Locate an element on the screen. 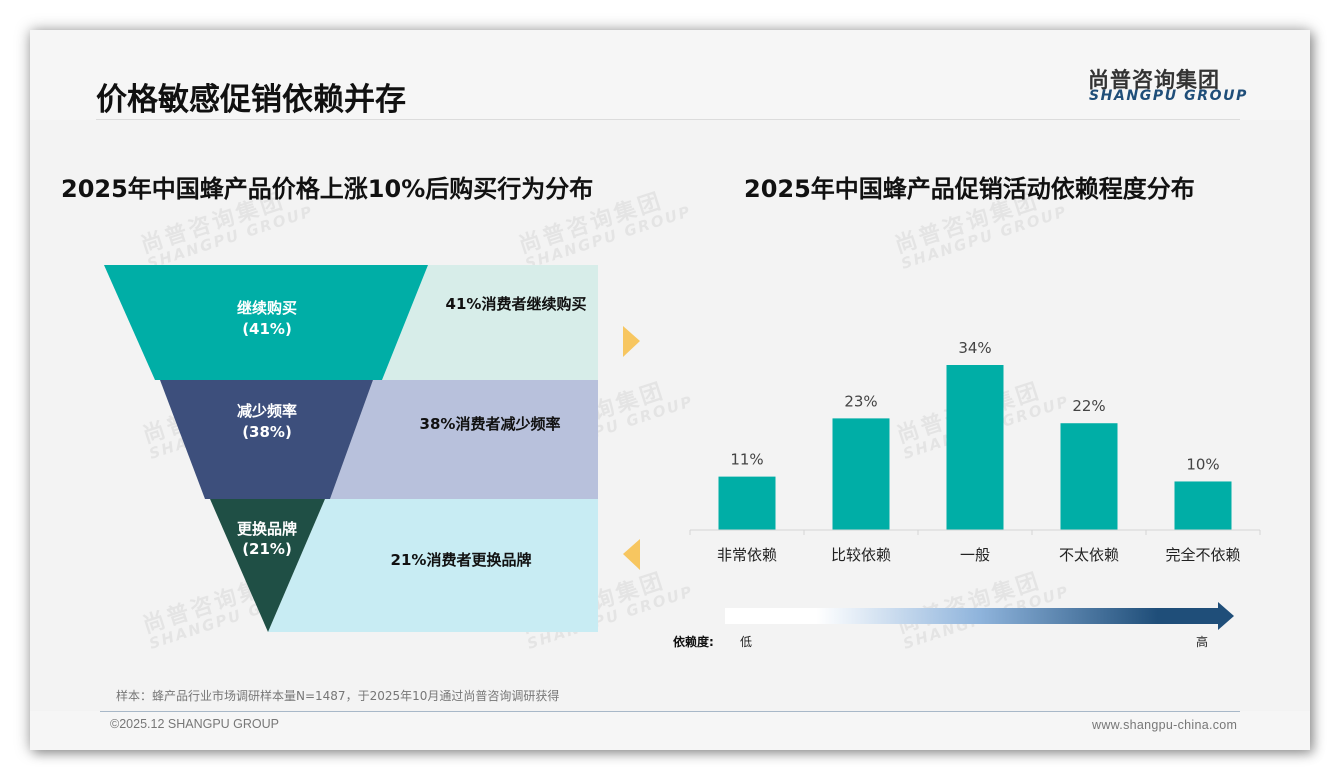 Image resolution: width=1340 pixels, height=780 pixels. funnel-note-1: 41%消费者继续购买 is located at coordinates (516, 304).